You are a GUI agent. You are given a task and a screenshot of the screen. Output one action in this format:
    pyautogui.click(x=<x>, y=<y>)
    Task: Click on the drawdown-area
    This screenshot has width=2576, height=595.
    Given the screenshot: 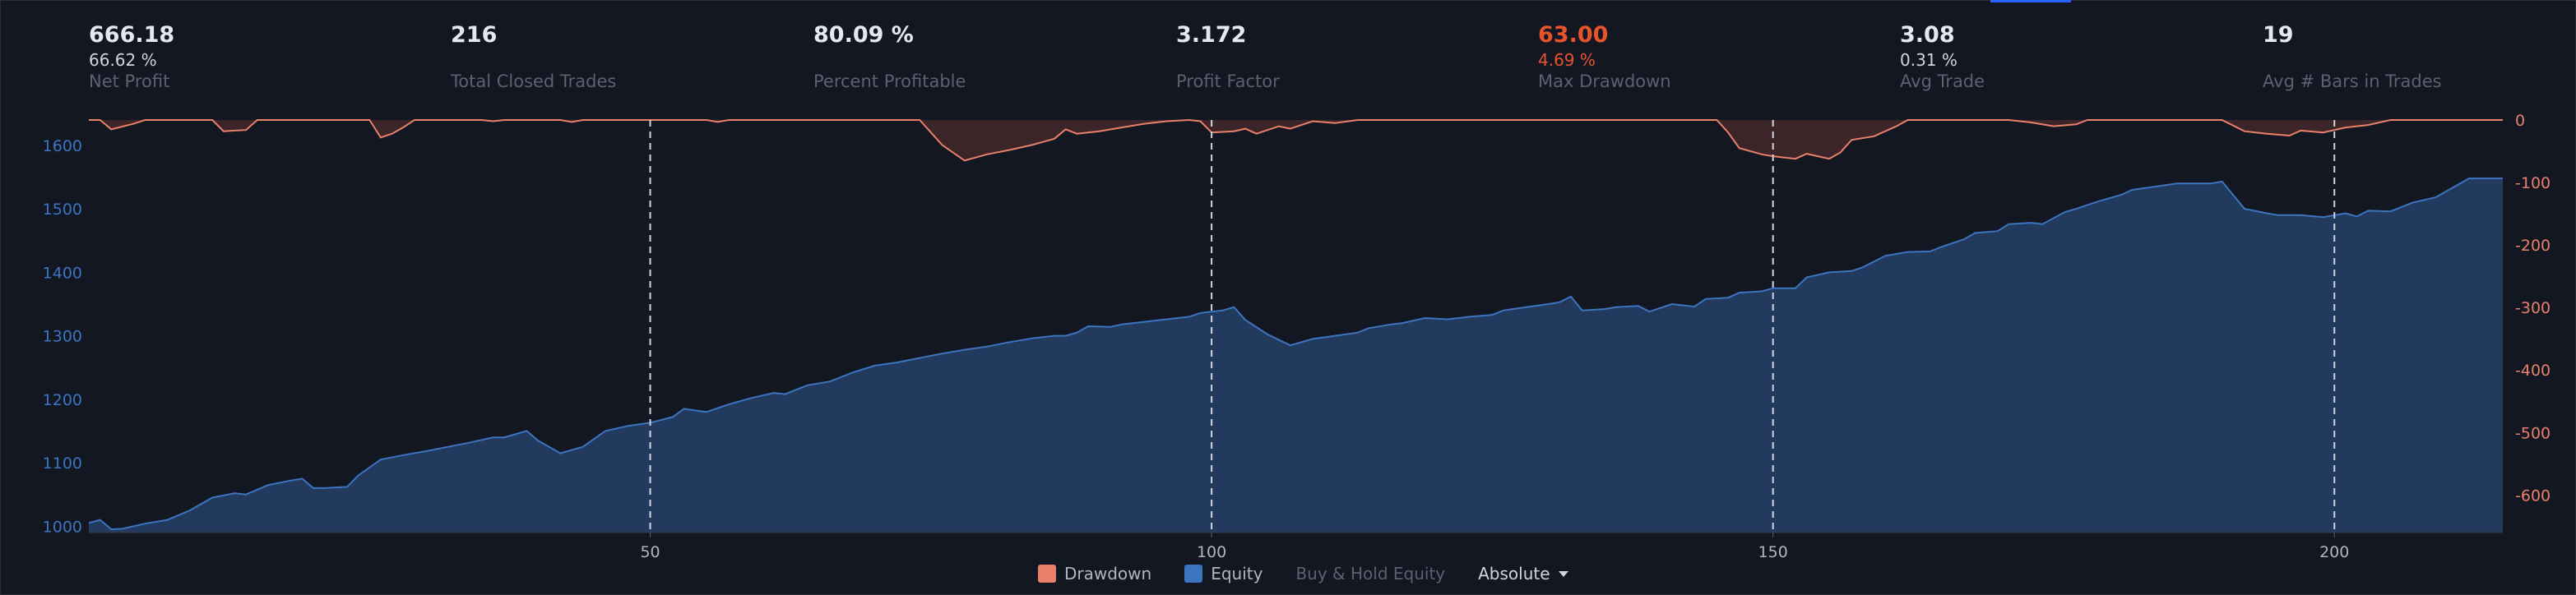 What is the action you would take?
    pyautogui.click(x=1296, y=140)
    